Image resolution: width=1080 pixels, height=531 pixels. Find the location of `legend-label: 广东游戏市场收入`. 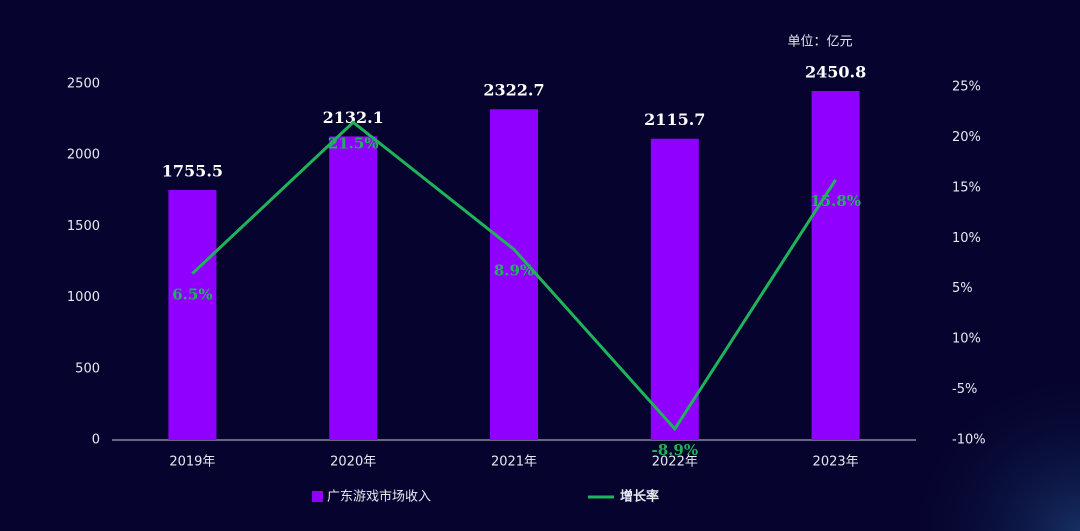

legend-label: 广东游戏市场收入 is located at coordinates (379, 497).